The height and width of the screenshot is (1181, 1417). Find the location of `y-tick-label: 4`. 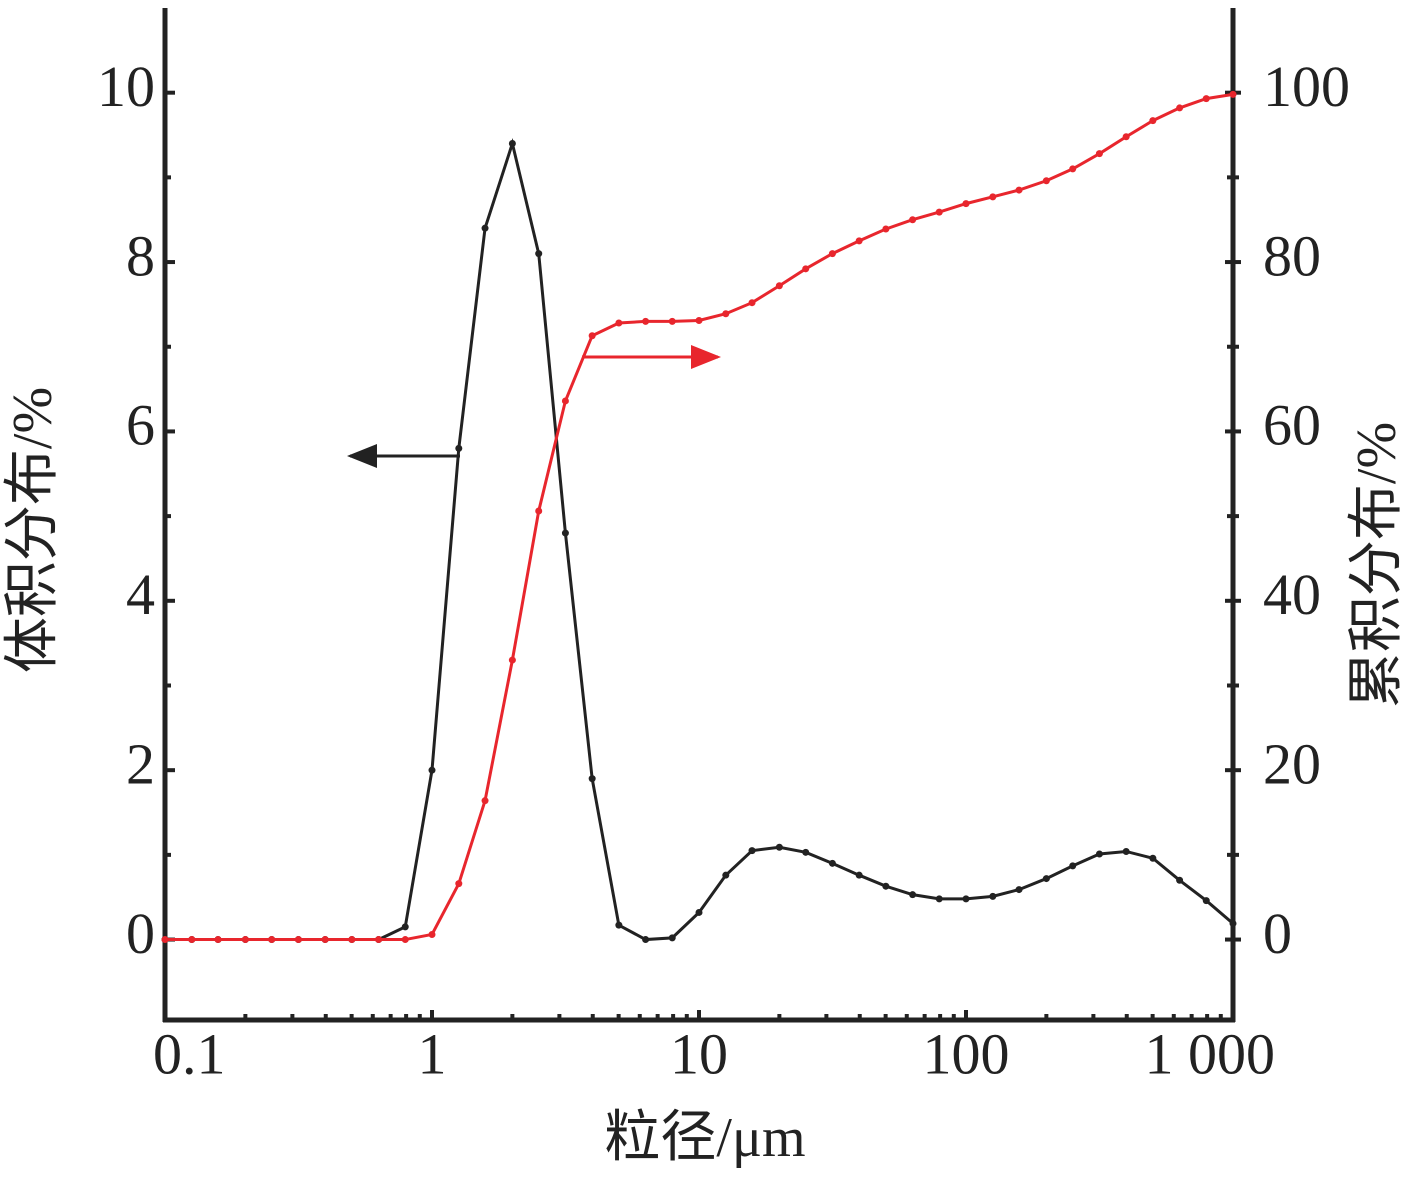

y-tick-label: 4 is located at coordinates (140, 594).